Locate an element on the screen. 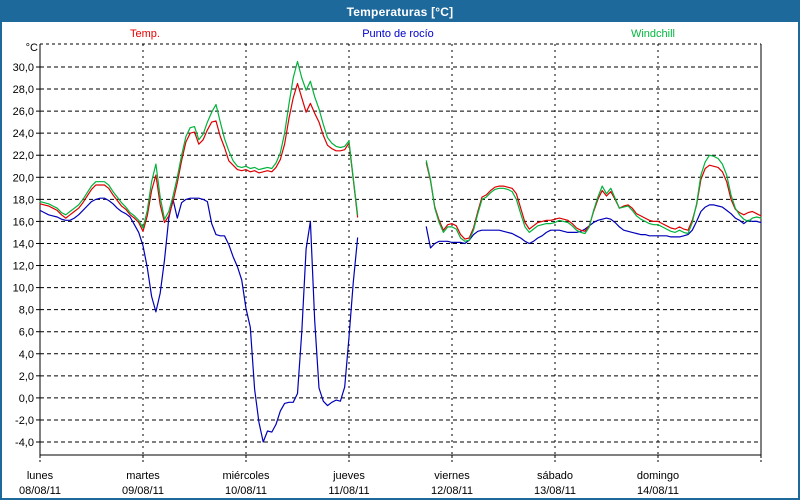 The width and height of the screenshot is (800, 500). x-axis-day-label: viernes is located at coordinates (452, 476).